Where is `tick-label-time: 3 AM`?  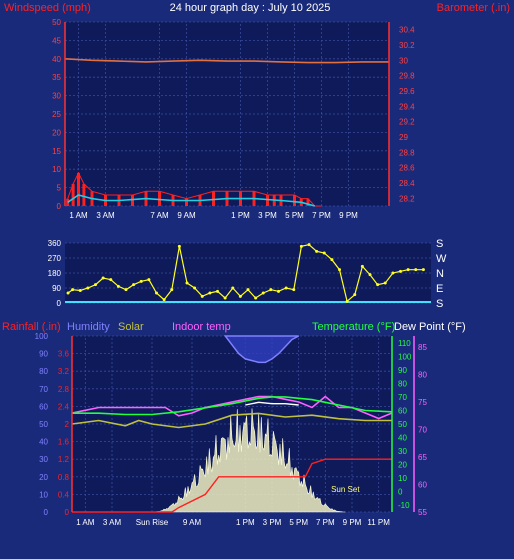 tick-label-time: 3 AM is located at coordinates (105, 215).